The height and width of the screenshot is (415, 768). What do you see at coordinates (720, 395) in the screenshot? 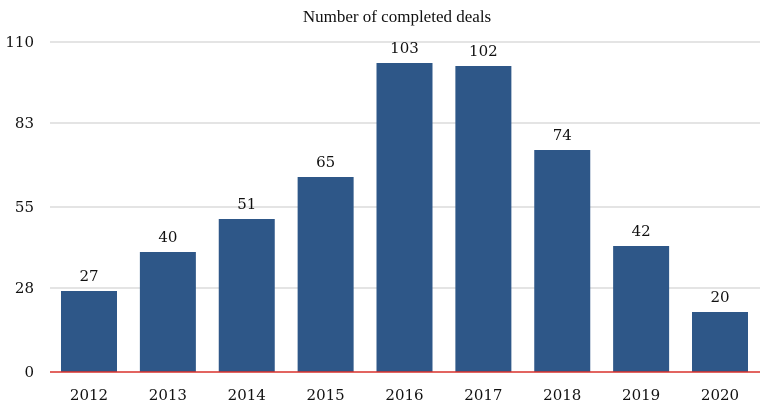
I see `x-tick-label: 2020` at bounding box center [720, 395].